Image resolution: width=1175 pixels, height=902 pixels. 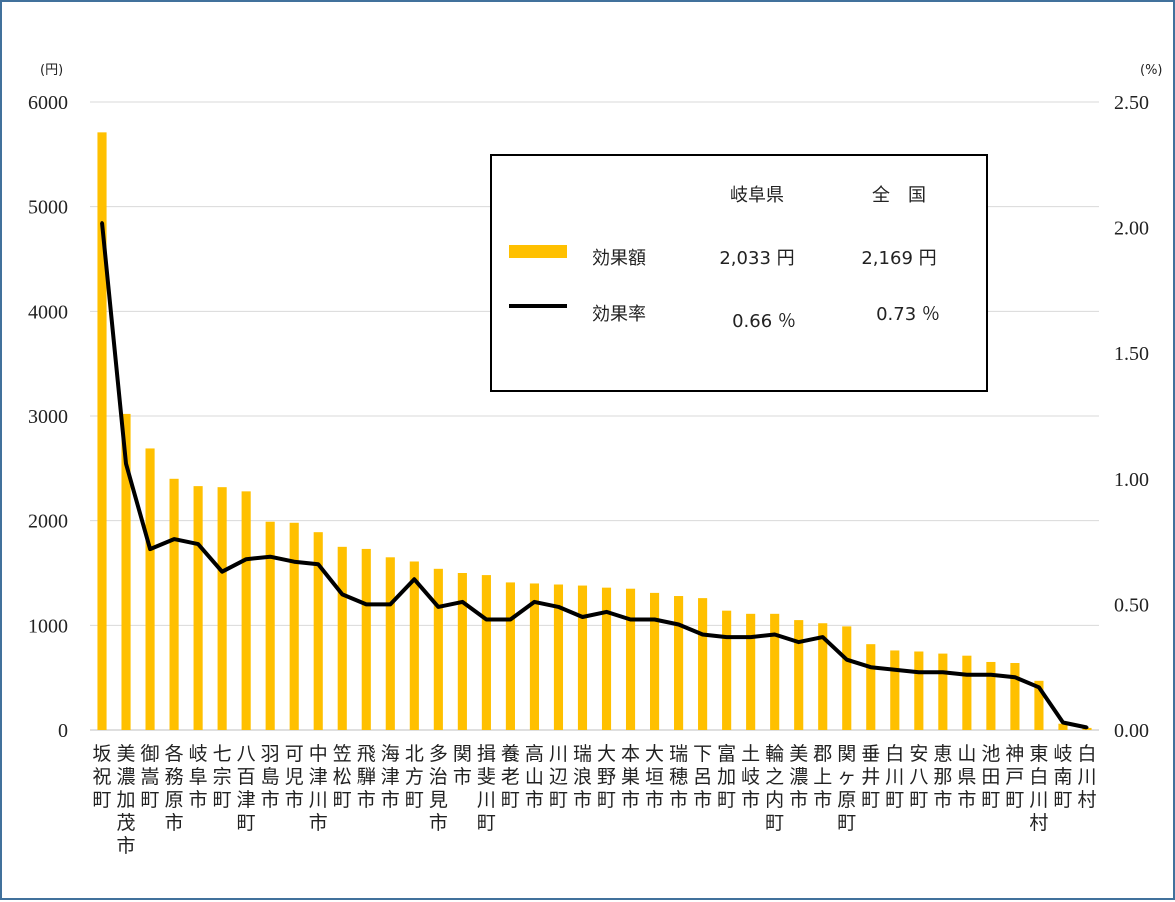 What do you see at coordinates (510, 777) in the screenshot?
I see `category-label: 養老町` at bounding box center [510, 777].